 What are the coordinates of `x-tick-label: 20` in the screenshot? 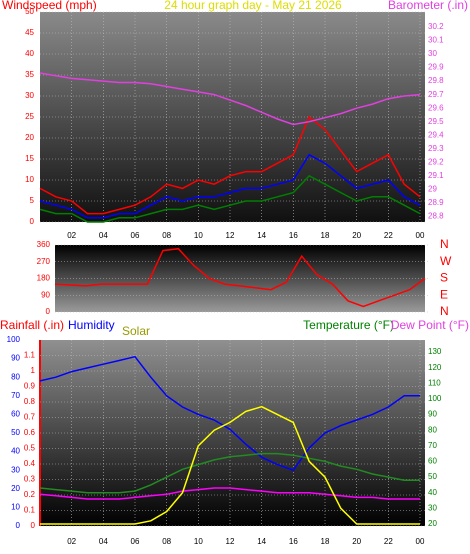 It's located at (356, 235).